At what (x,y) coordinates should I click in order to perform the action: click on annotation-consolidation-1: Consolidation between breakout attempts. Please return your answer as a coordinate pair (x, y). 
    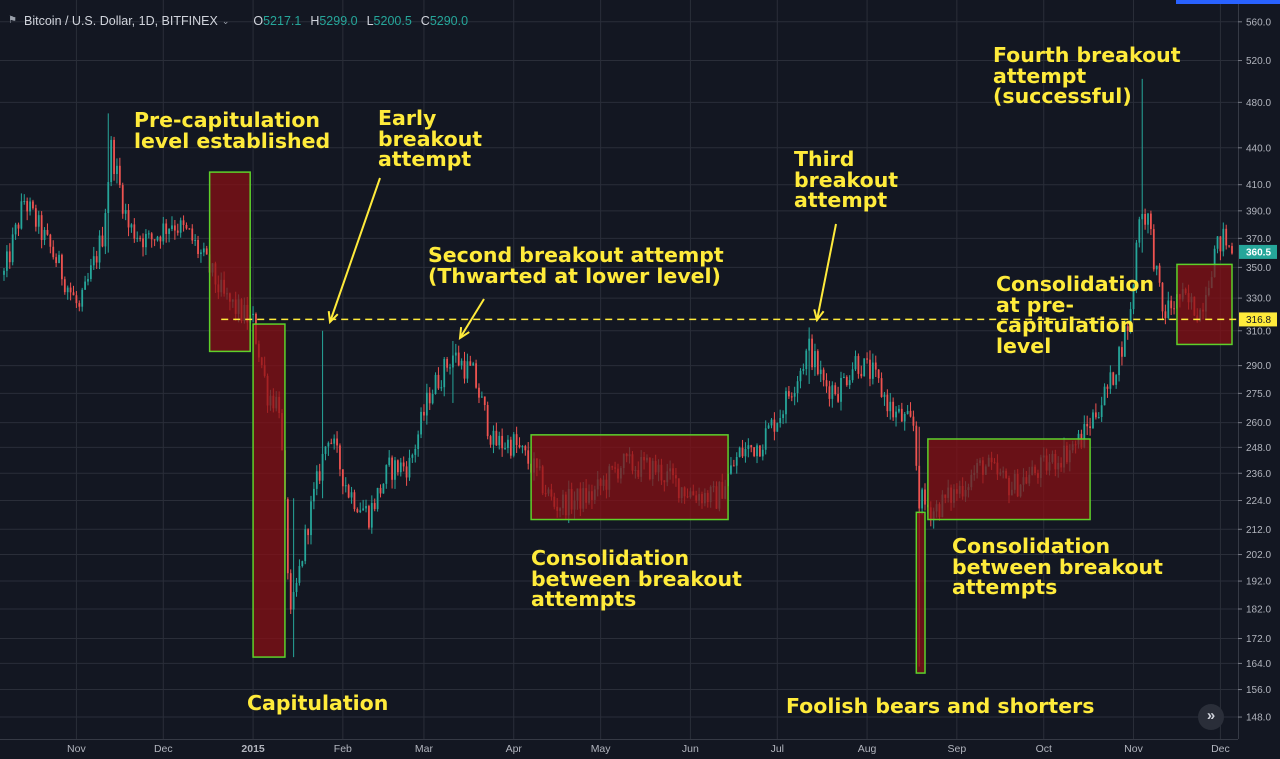
    Looking at the image, I should click on (636, 578).